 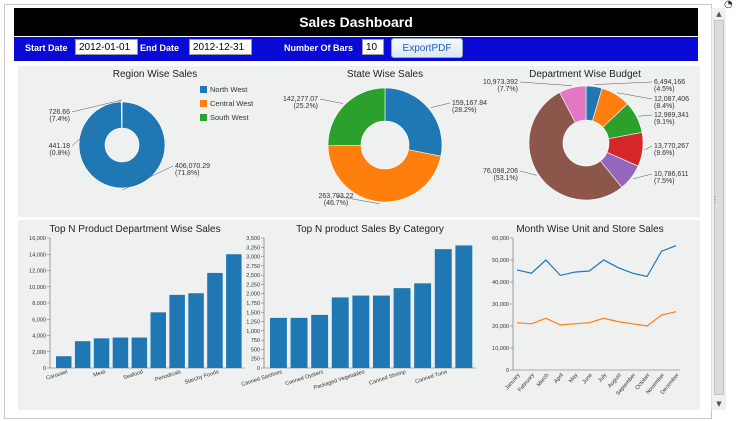 I want to click on bars-count-input: 10, so click(x=373, y=47).